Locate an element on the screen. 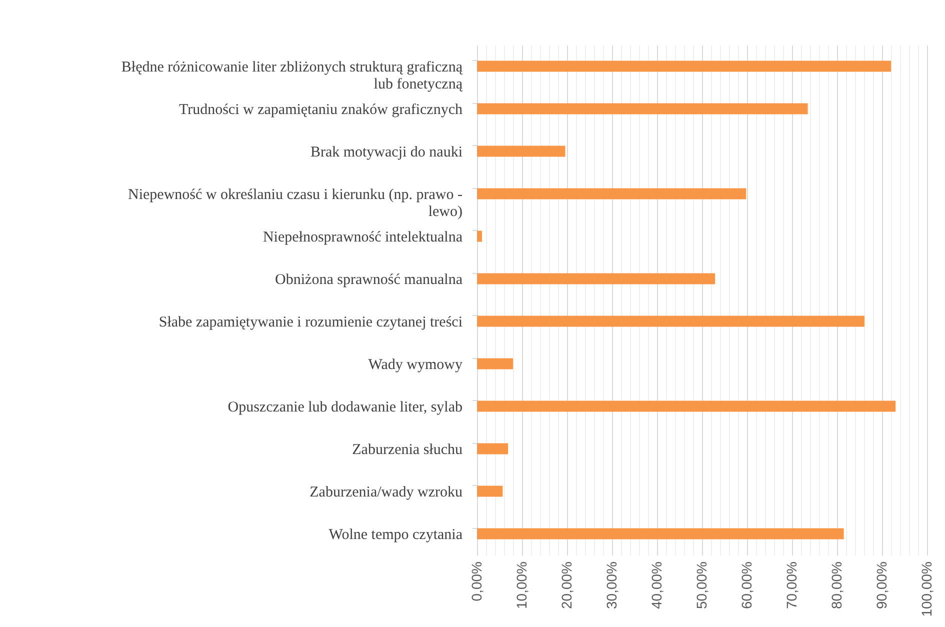 The width and height of the screenshot is (945, 627). y-tick-label: Zaburzenia słuchu is located at coordinates (407, 450).